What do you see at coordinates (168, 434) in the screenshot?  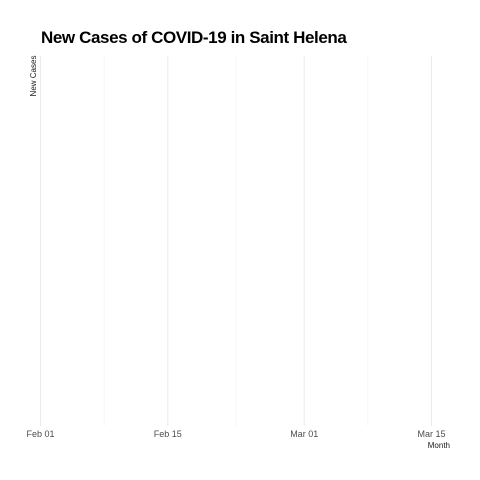 I see `x-tick-label: Feb 15` at bounding box center [168, 434].